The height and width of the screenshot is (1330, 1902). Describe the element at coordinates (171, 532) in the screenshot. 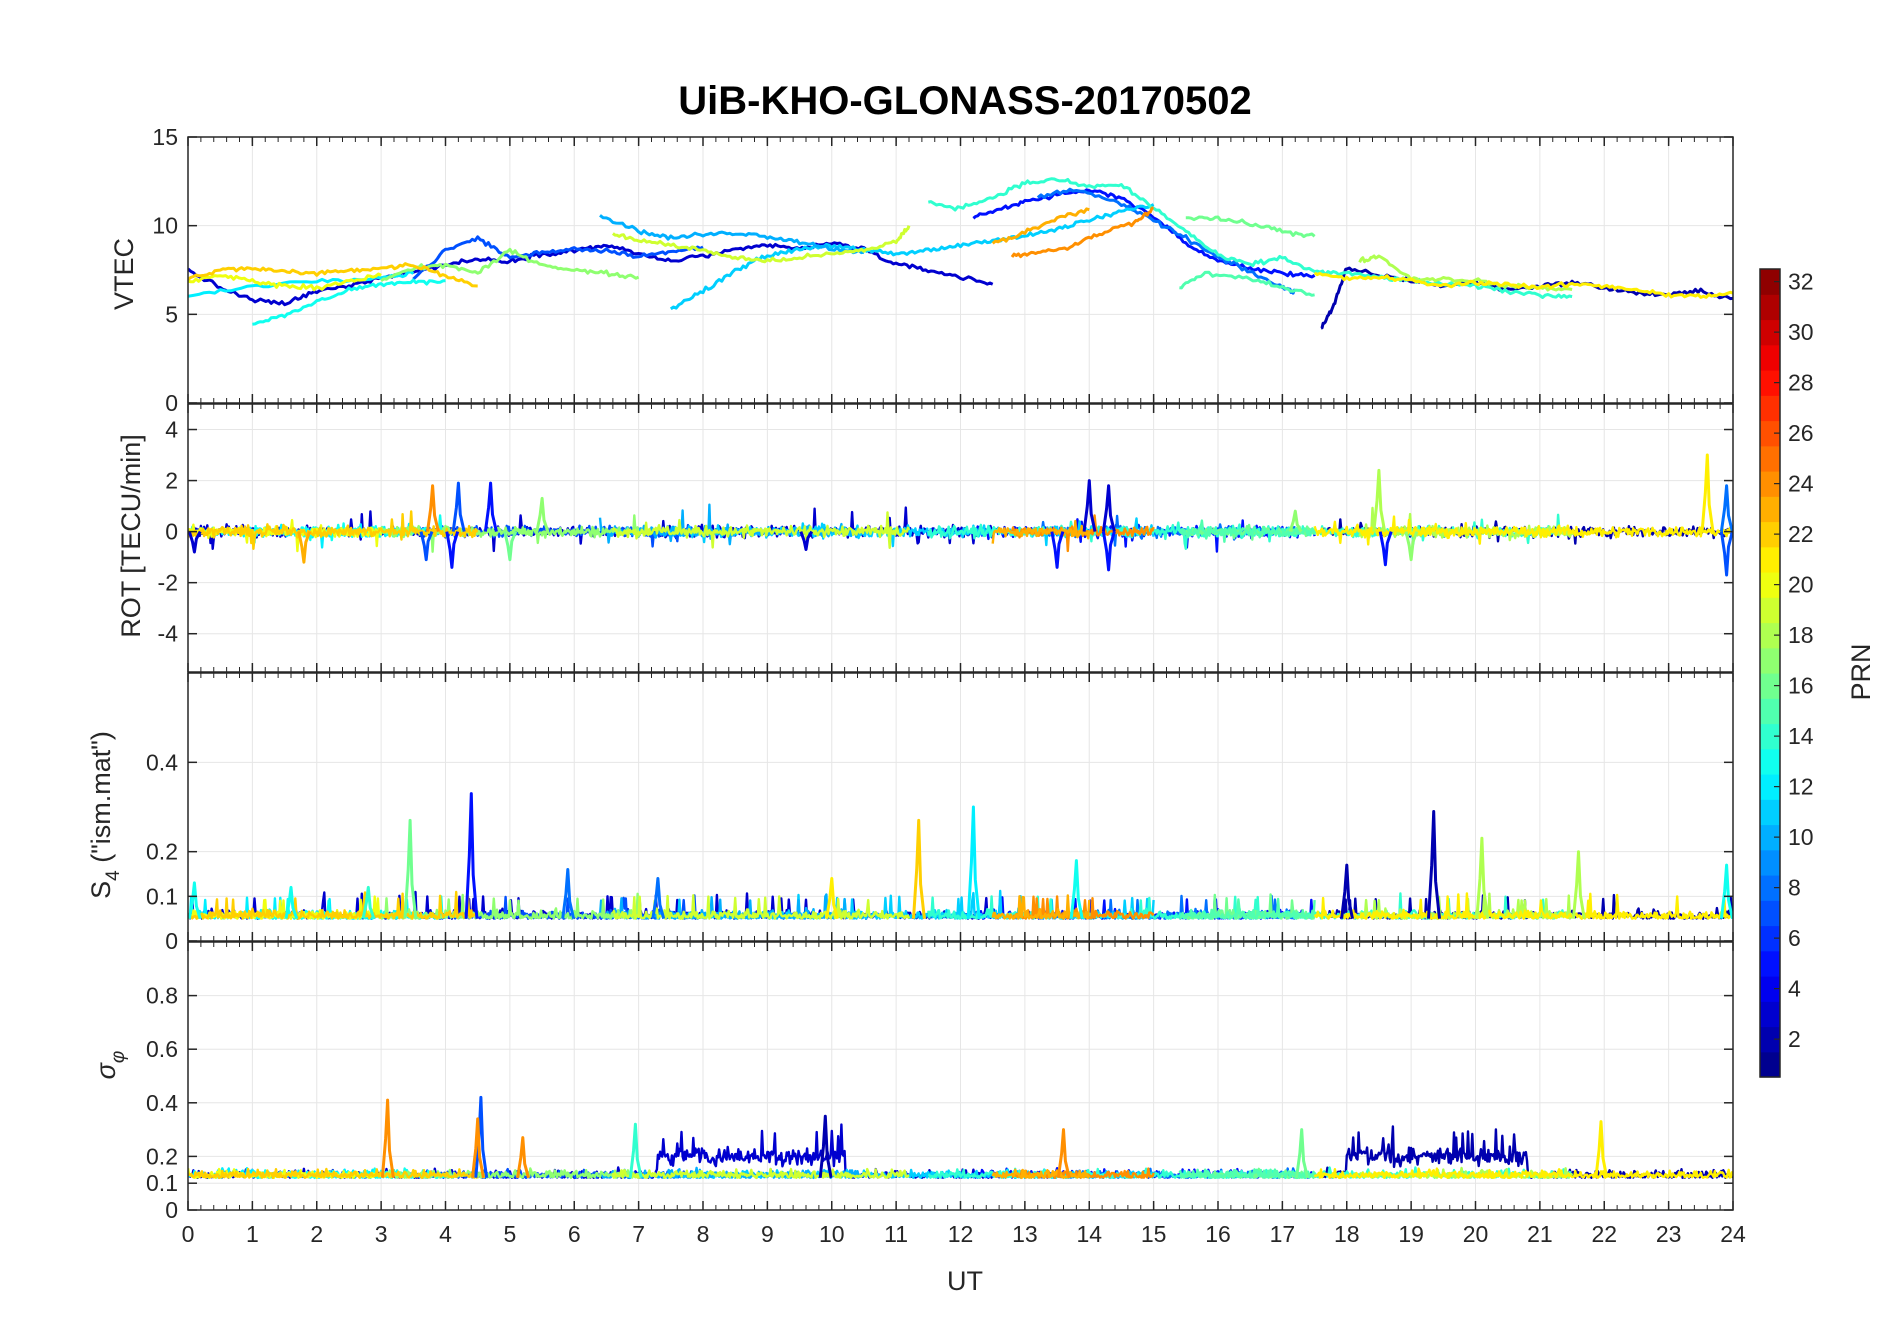

I see `rot-y-tick-label: 0` at that location.